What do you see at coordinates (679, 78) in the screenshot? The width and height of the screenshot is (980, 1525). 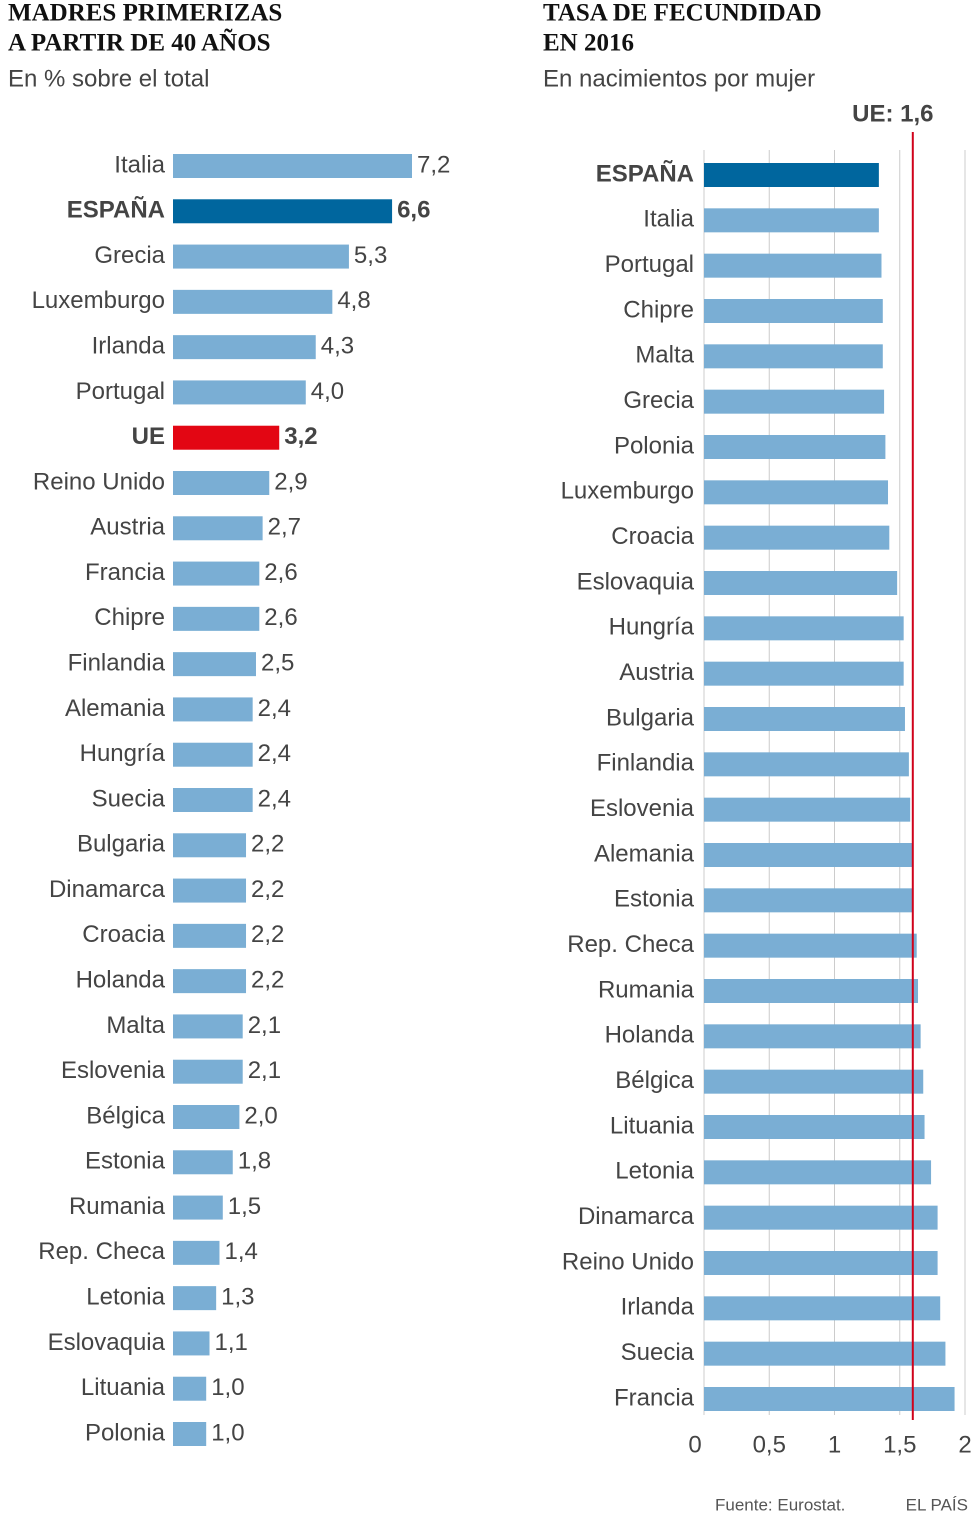 I see `chart-subtitle: En nacimientos por mujer` at bounding box center [679, 78].